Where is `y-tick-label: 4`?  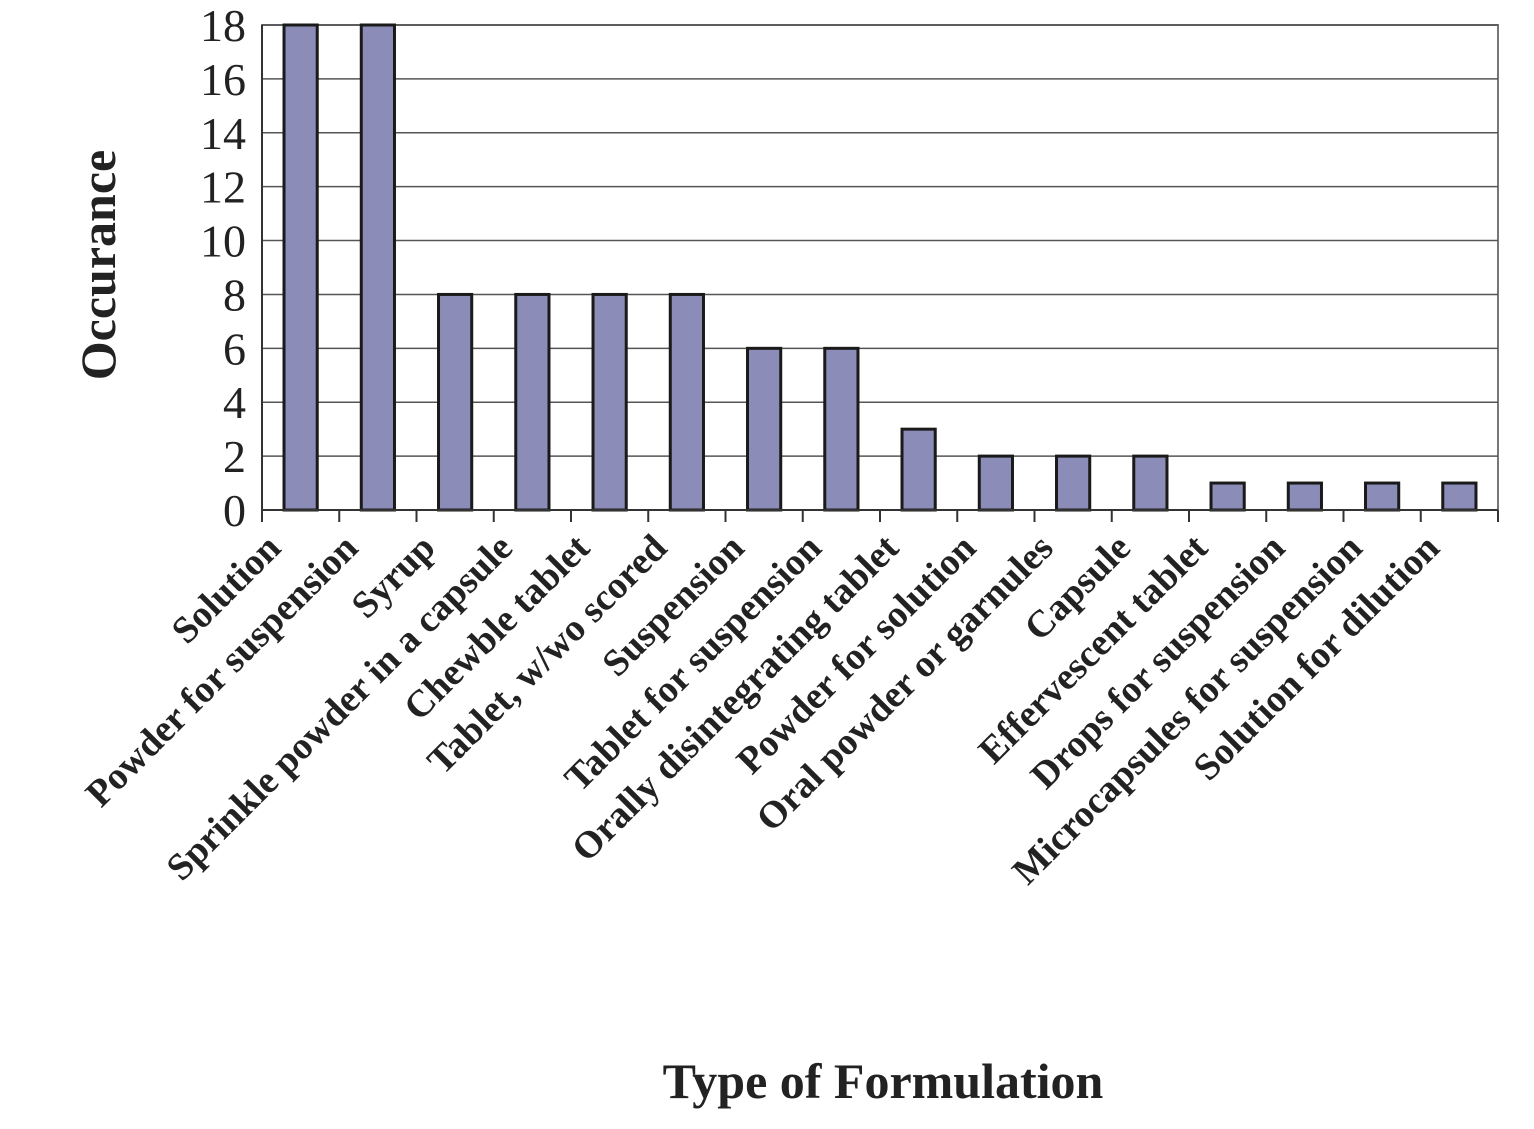
y-tick-label: 4 is located at coordinates (234, 402).